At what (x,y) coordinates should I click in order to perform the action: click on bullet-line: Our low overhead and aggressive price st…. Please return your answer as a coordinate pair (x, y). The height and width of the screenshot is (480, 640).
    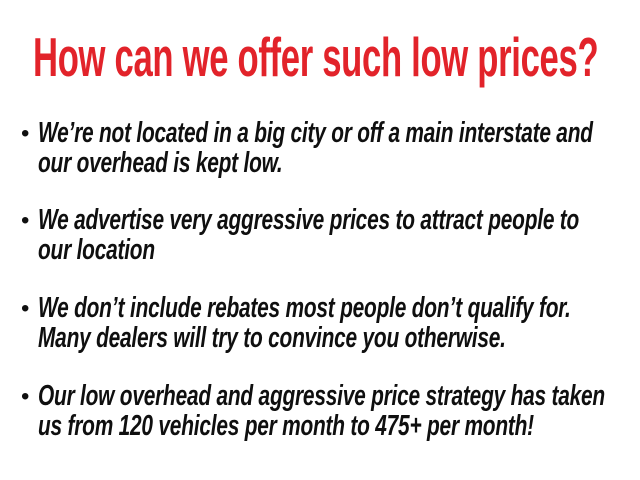
    Looking at the image, I should click on (321, 396).